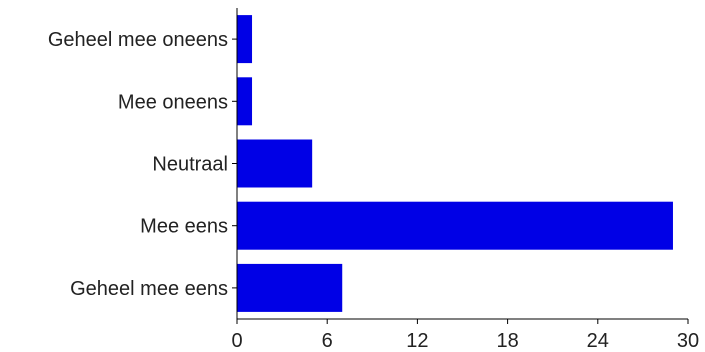  I want to click on x-tick-label: 12, so click(417, 341).